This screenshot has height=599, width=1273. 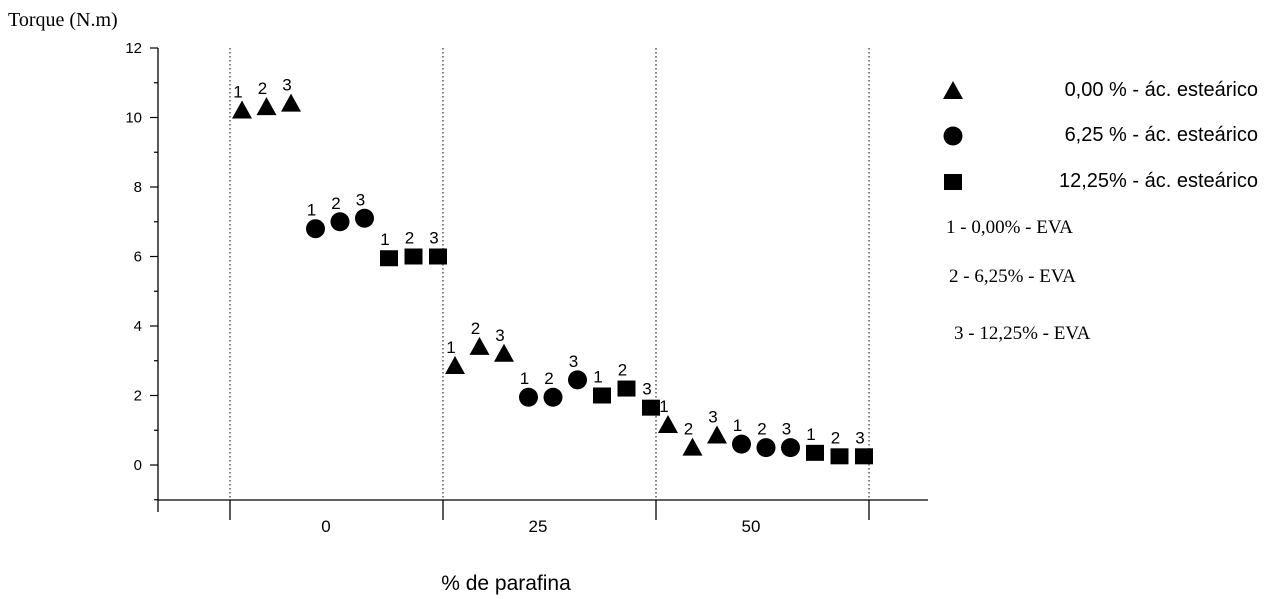 What do you see at coordinates (751, 526) in the screenshot?
I see `x-group-label: 50` at bounding box center [751, 526].